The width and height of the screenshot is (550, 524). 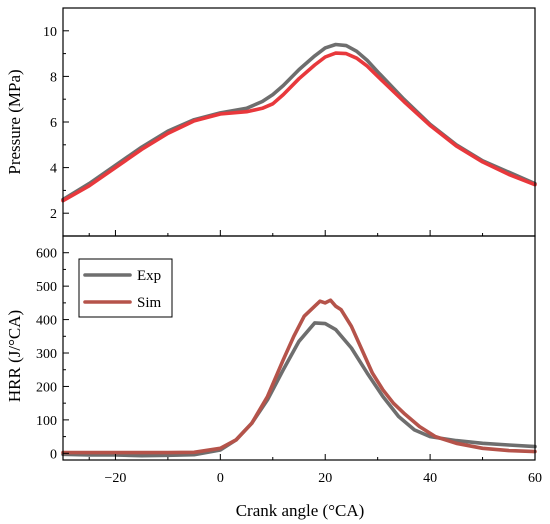 What do you see at coordinates (46, 287) in the screenshot?
I see `hrr-ytick-label: 500` at bounding box center [46, 287].